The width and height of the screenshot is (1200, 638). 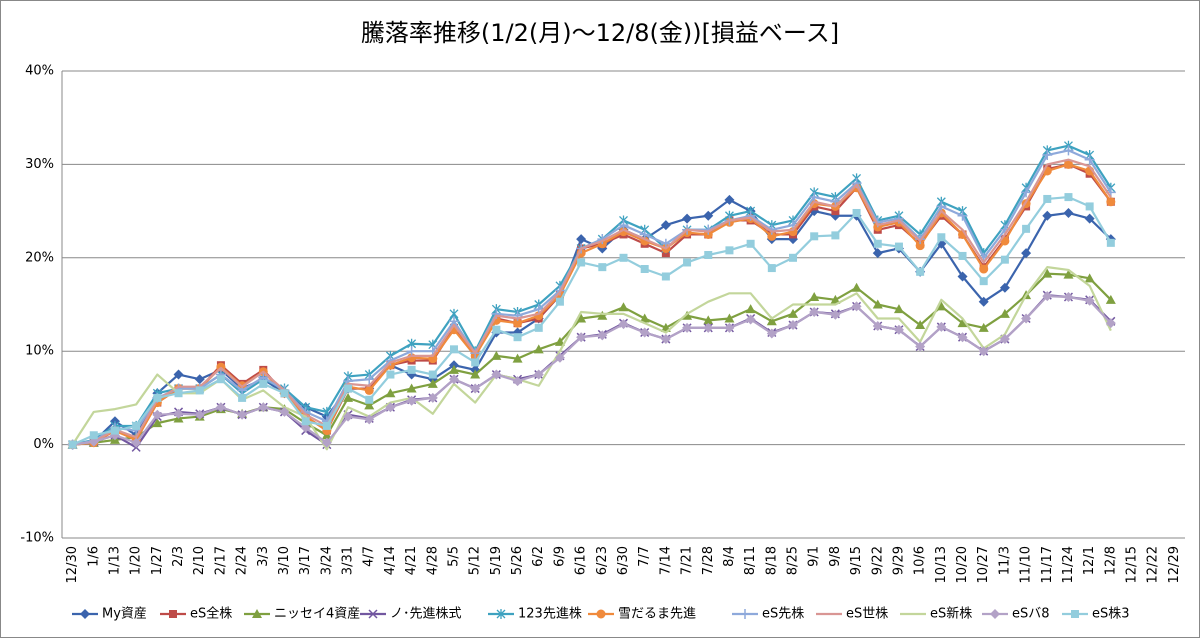 What do you see at coordinates (39, 164) in the screenshot?
I see `y-tick-label: 30%` at bounding box center [39, 164].